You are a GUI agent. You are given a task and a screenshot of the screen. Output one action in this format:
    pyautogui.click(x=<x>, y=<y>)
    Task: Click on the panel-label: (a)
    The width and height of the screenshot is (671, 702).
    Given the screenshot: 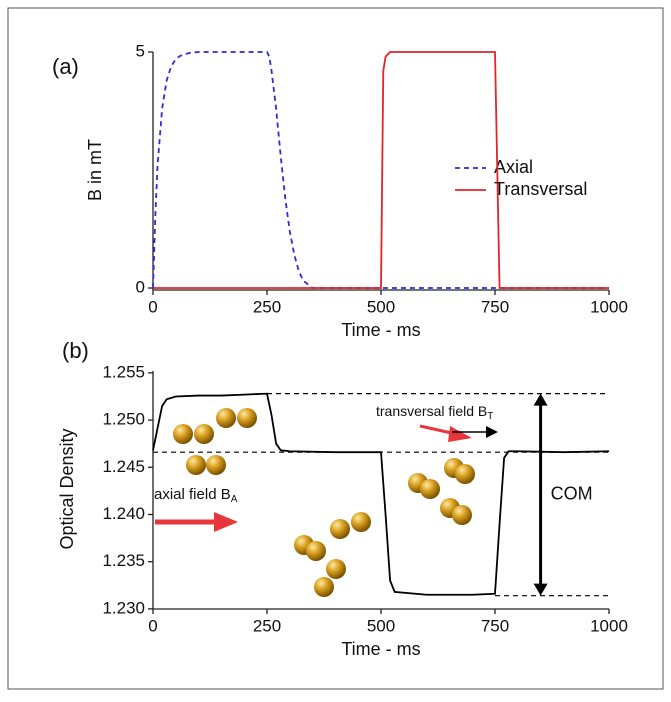 What is the action you would take?
    pyautogui.click(x=65, y=66)
    